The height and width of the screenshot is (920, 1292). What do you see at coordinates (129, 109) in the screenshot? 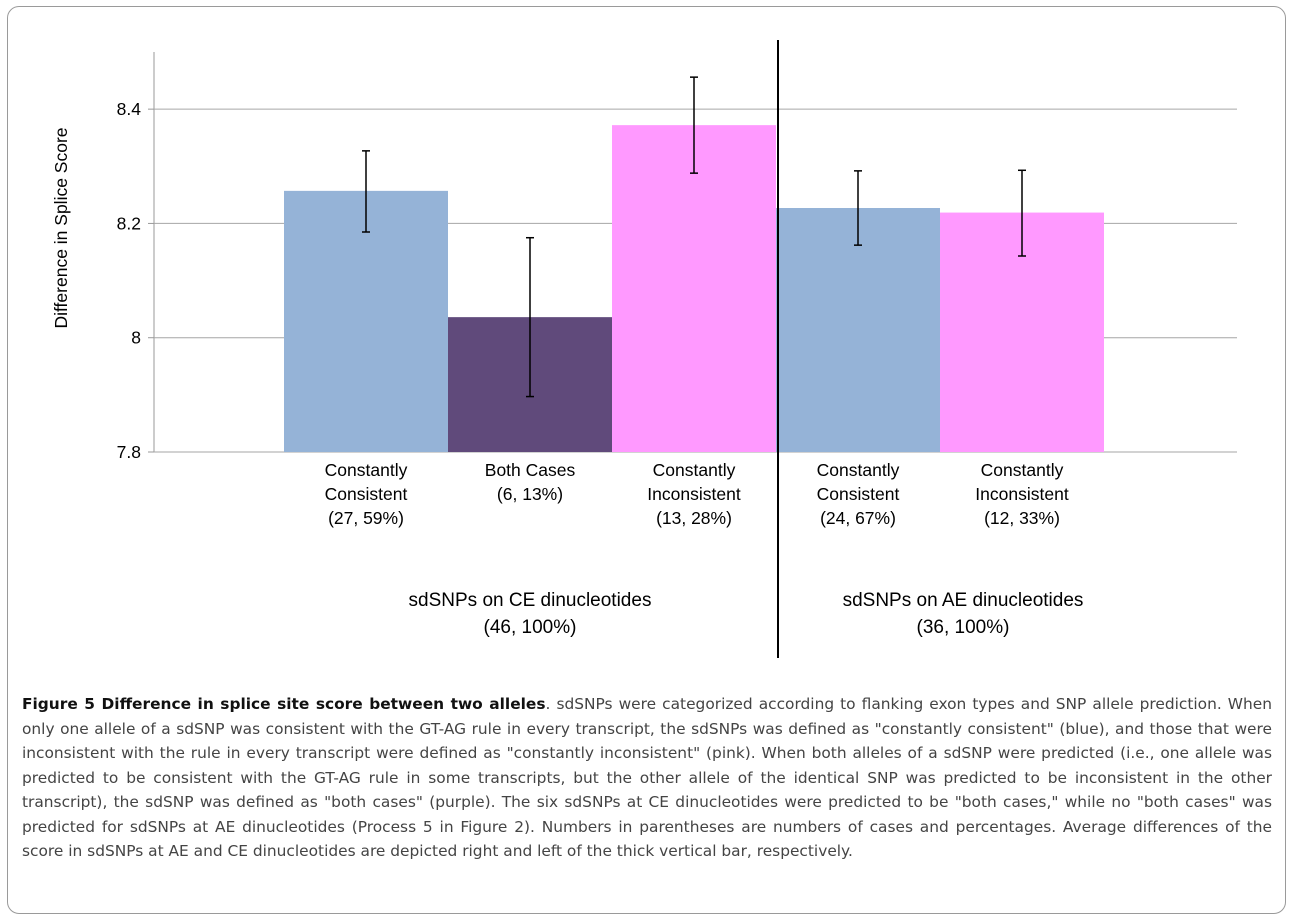
I see `y-tick-label: 8.4` at bounding box center [129, 109].